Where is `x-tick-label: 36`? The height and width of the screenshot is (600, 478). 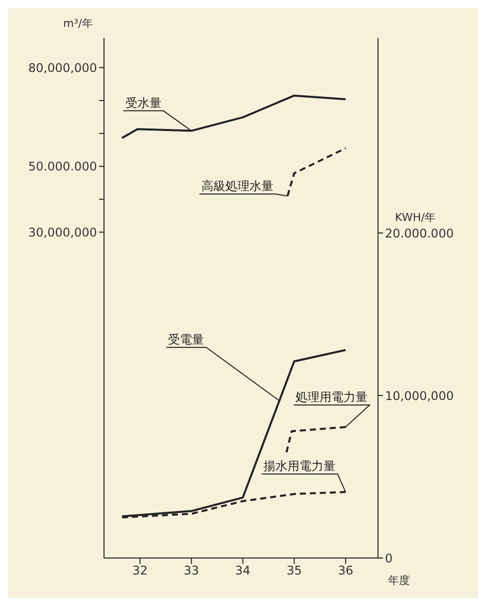
x-tick-label: 36 is located at coordinates (346, 571).